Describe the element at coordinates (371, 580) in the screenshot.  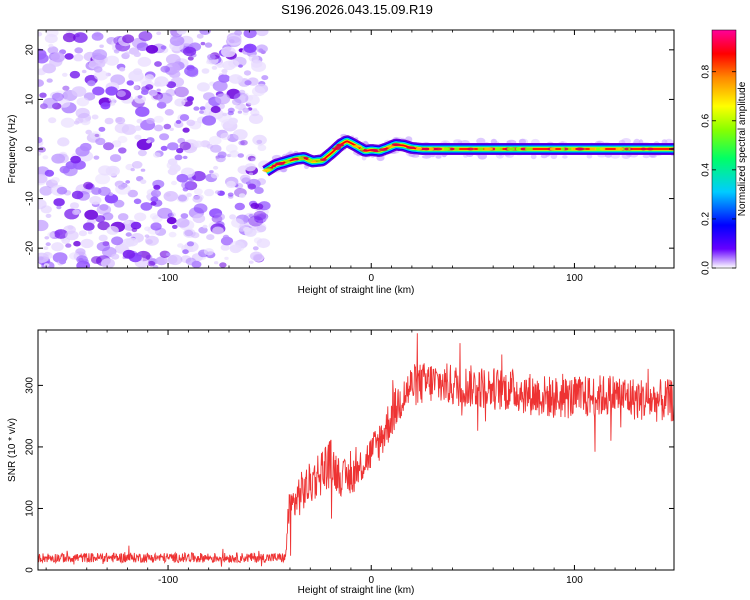
I see `x-tick-label: 0` at that location.